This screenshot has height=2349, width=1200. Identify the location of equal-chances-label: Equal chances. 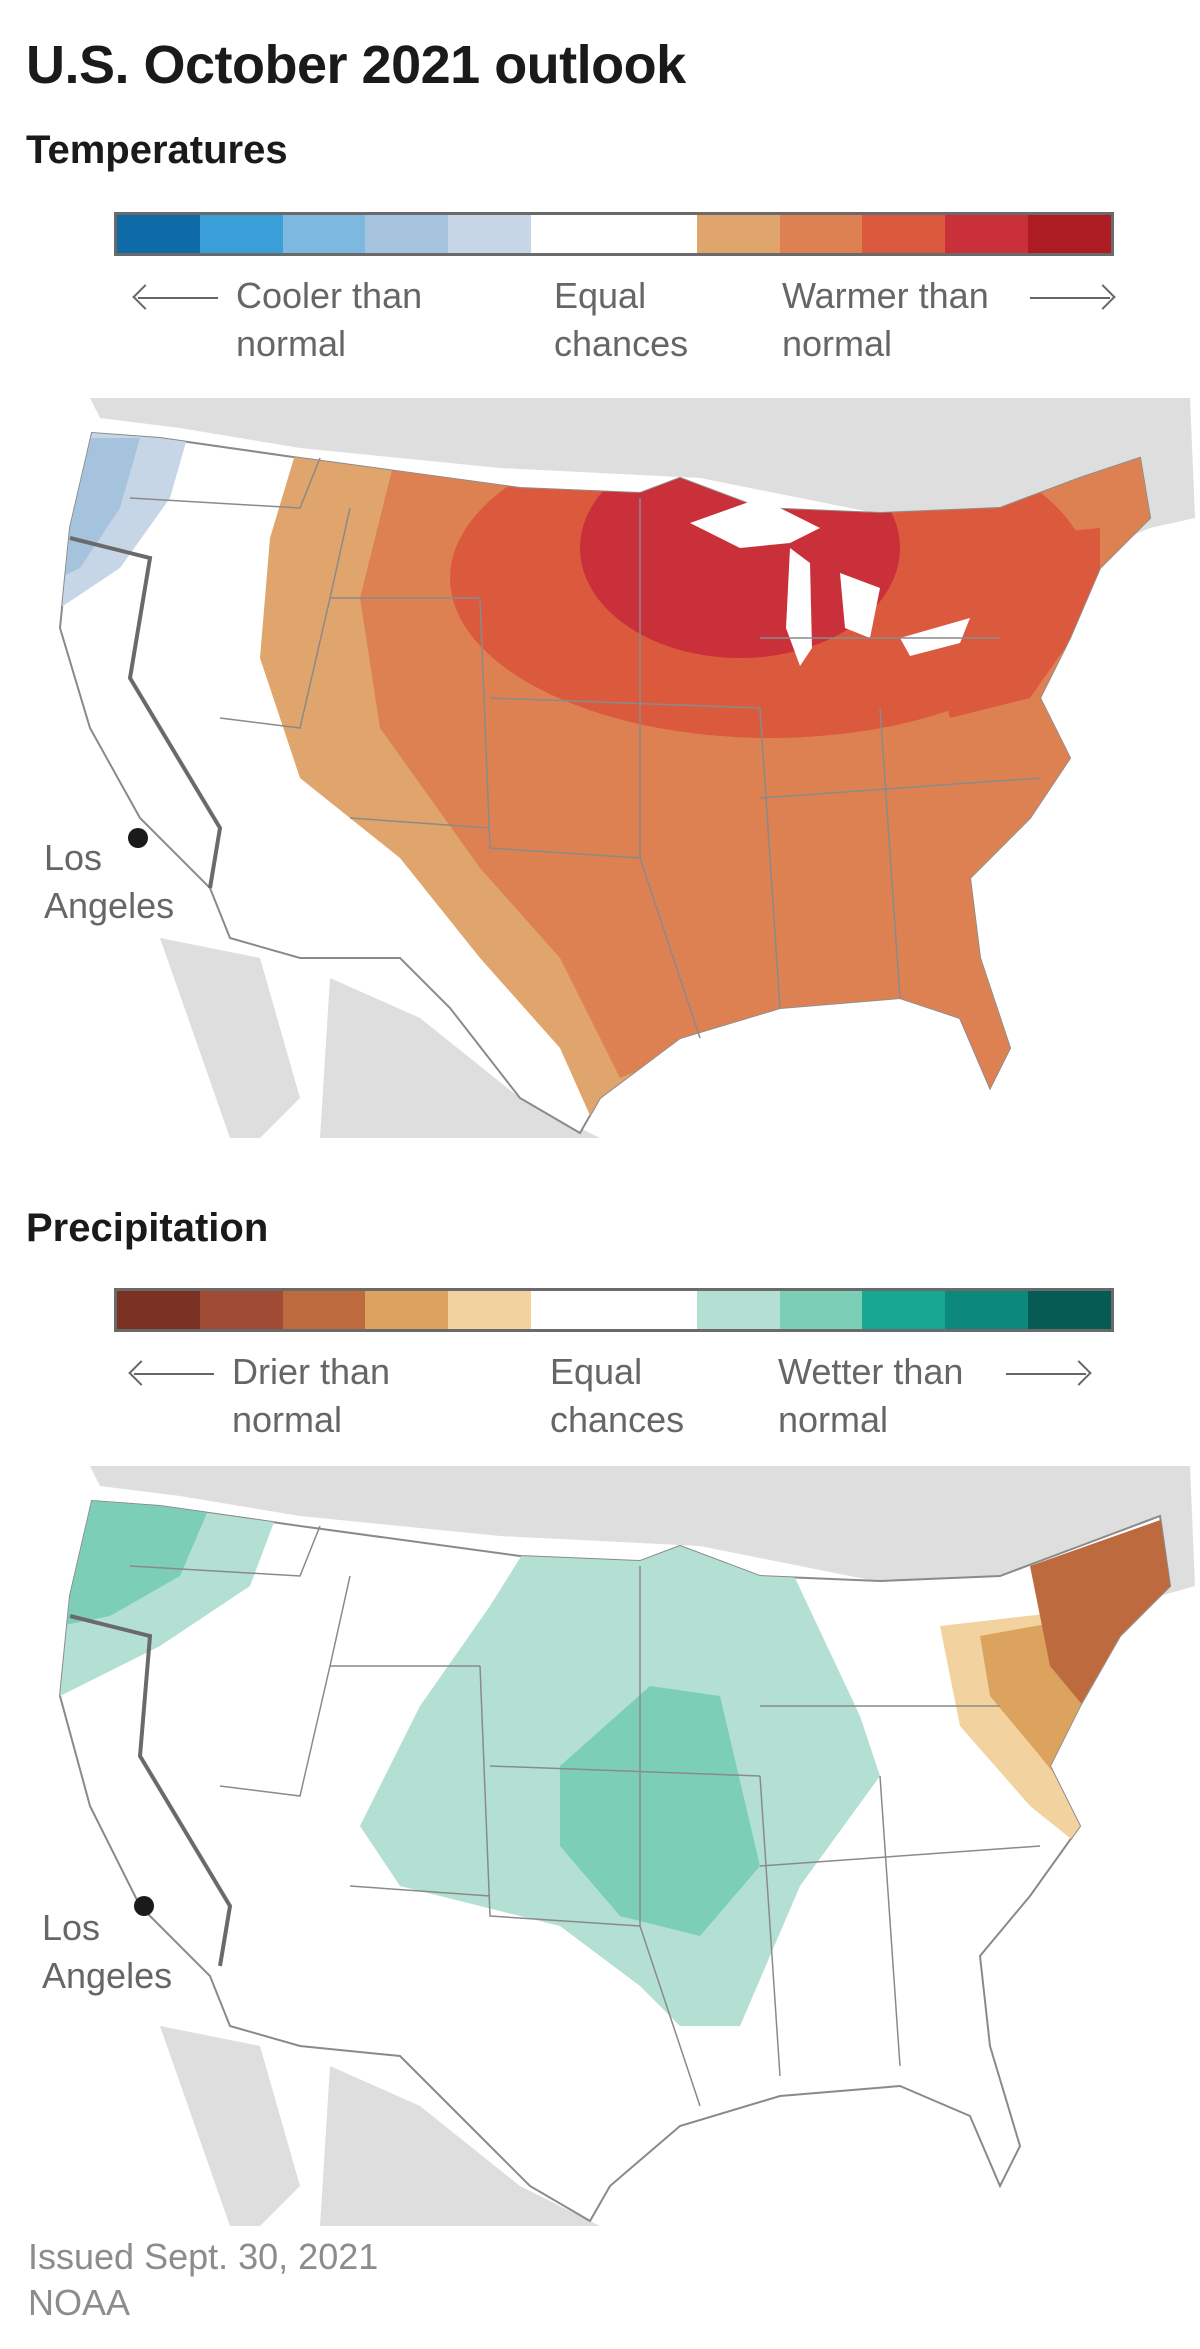
(621, 319).